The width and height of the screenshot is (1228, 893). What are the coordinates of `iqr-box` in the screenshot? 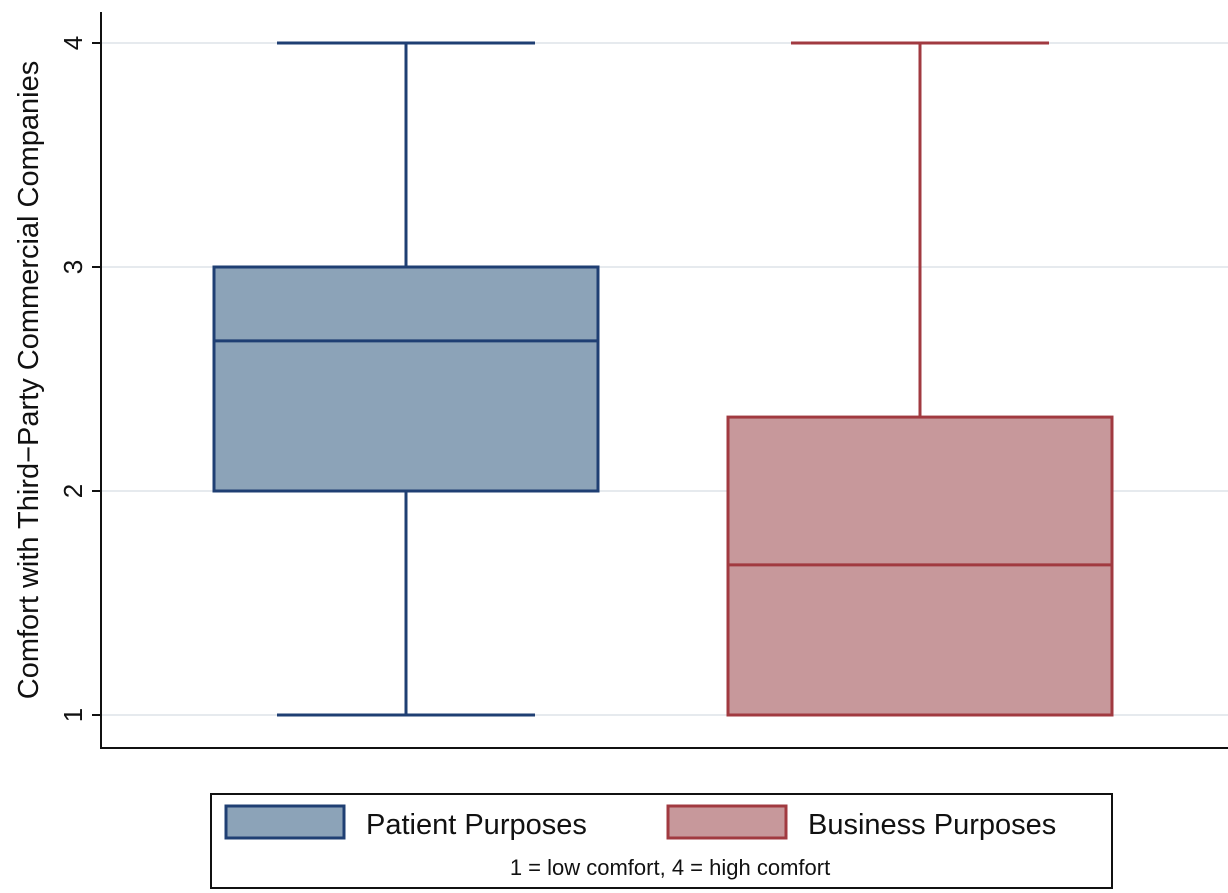 It's located at (406, 379).